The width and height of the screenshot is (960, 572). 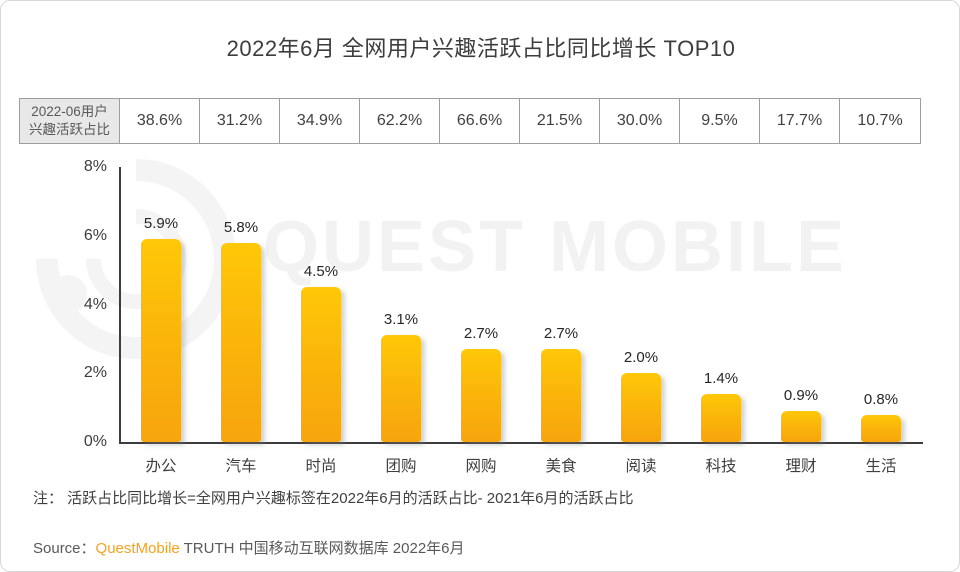 I want to click on y-axis-tick-label: 4%, so click(x=95, y=304).